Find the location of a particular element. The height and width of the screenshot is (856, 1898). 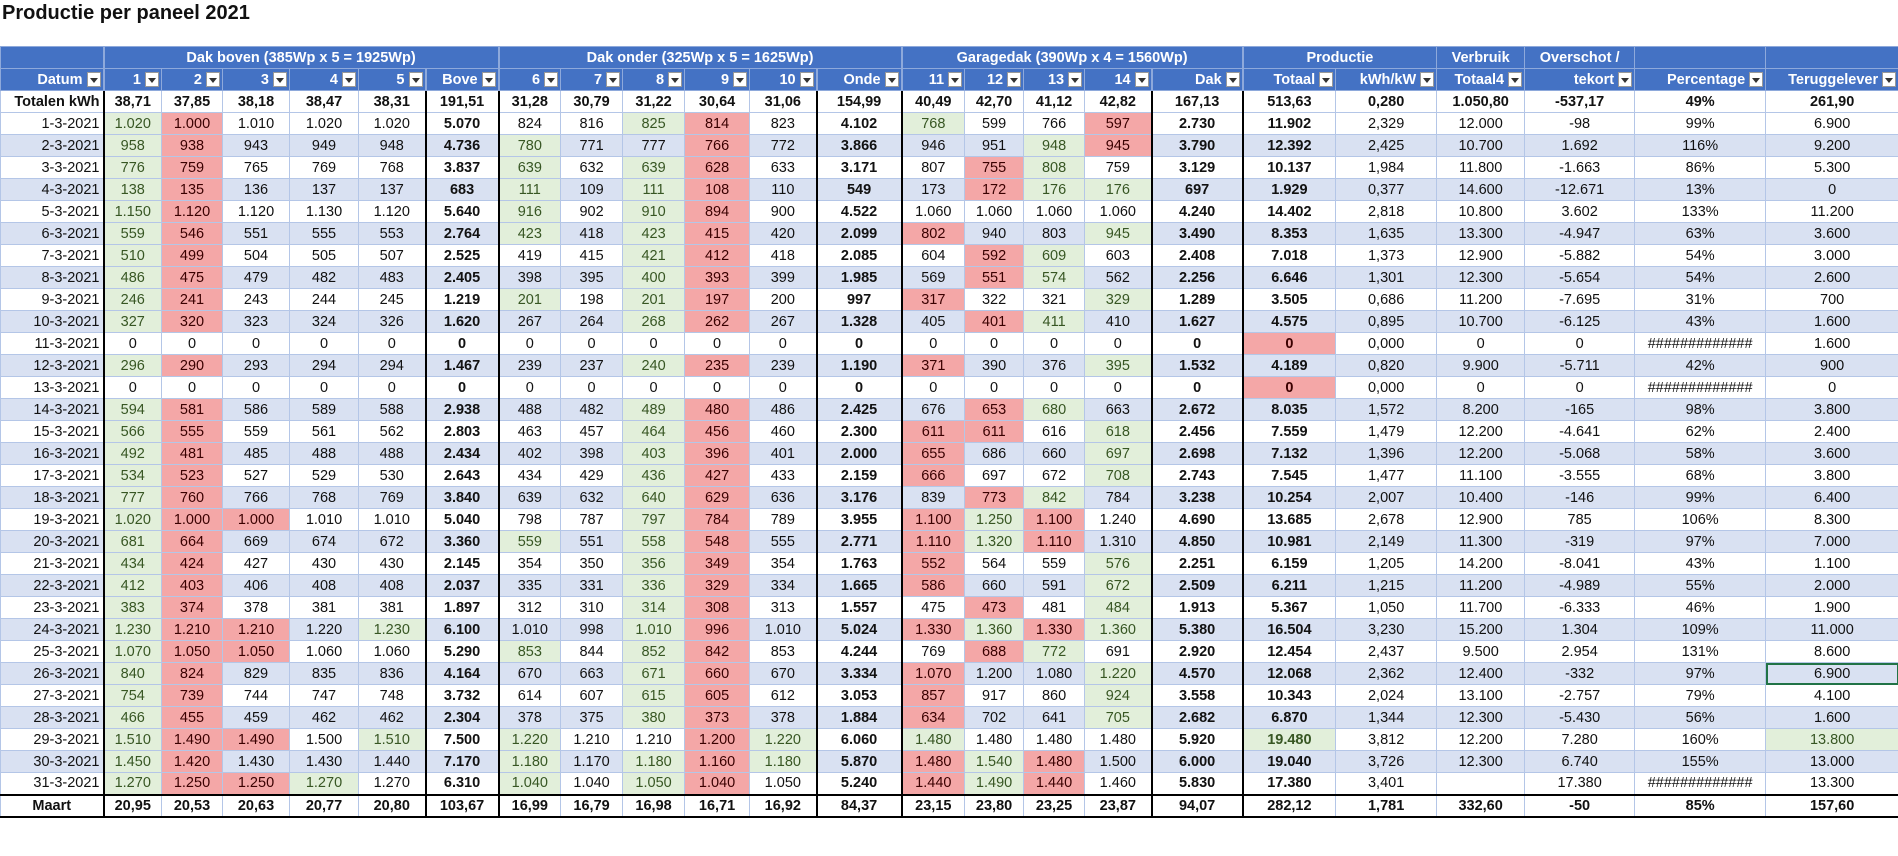

cell: 2.000 is located at coordinates (1831, 585).